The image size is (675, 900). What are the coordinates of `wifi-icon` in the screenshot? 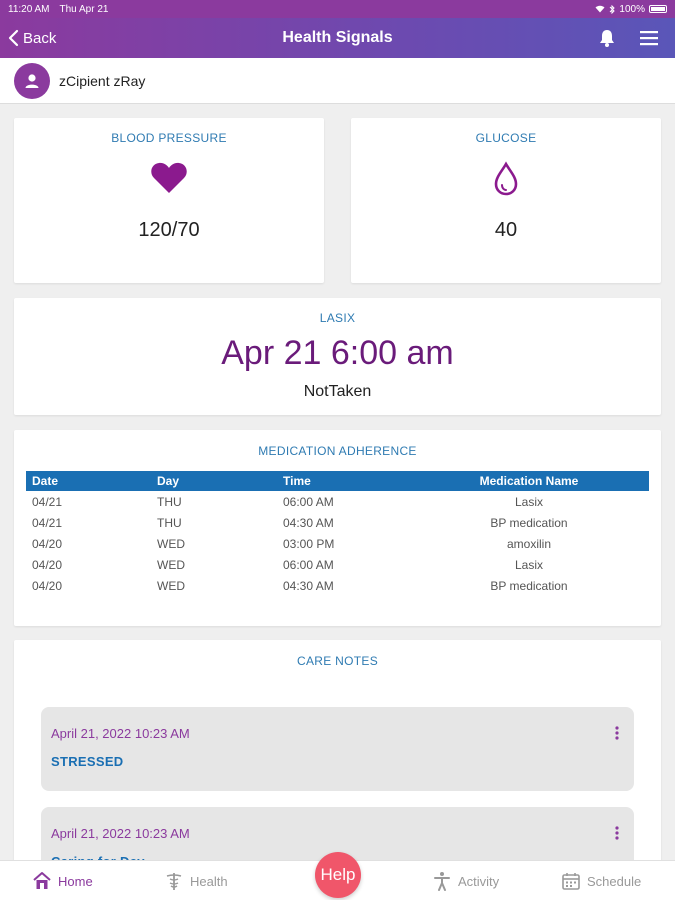 It's located at (600, 9).